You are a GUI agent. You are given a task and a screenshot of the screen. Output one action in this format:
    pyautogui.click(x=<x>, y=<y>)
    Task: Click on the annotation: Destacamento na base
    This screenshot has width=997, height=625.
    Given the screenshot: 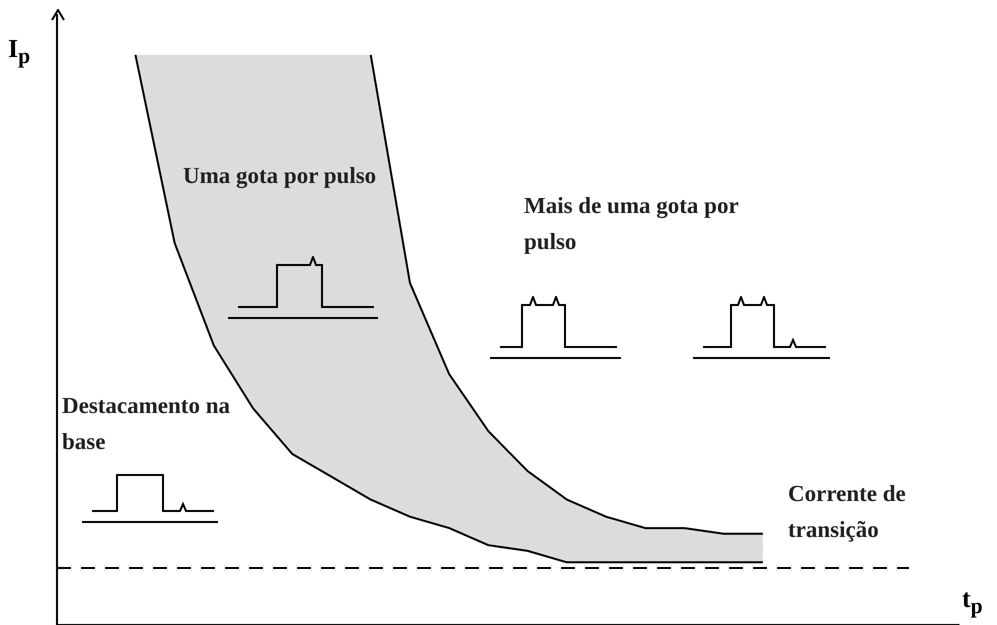 What is the action you would take?
    pyautogui.click(x=146, y=424)
    